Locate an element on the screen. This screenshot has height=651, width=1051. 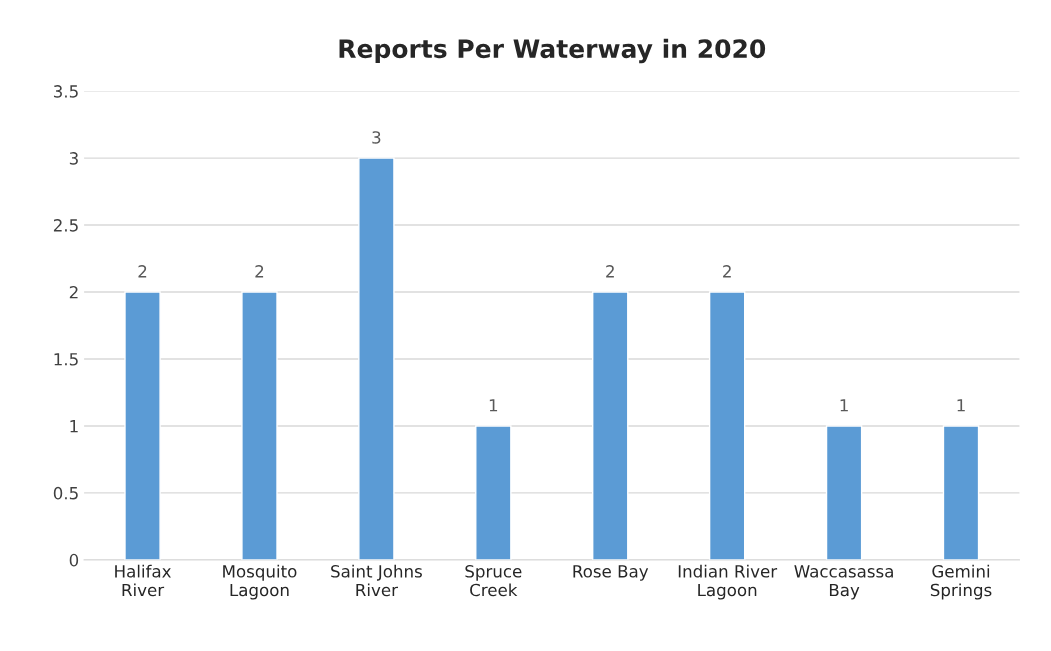
x-tick-label: Spruce Creek is located at coordinates (493, 581).